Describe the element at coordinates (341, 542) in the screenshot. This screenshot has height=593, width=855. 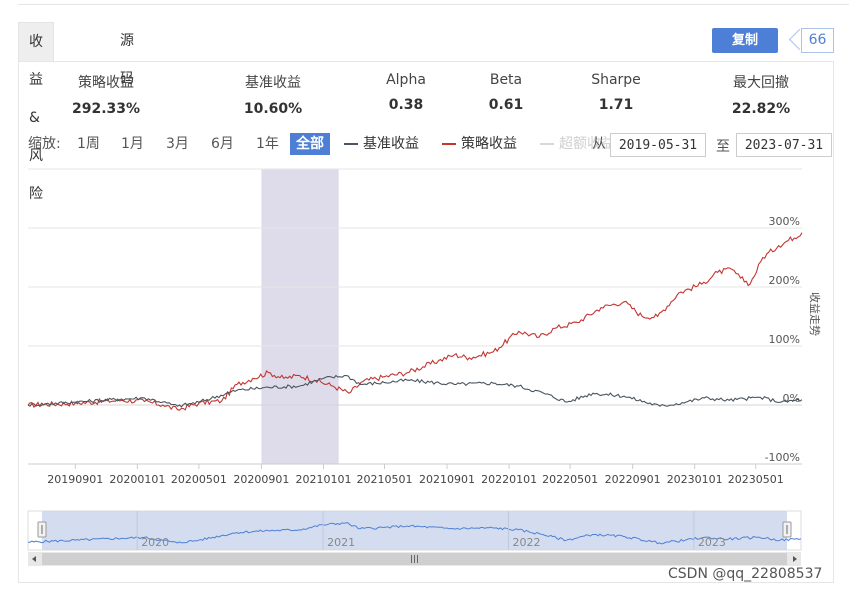
I see `navigator-year-label: 2021` at that location.